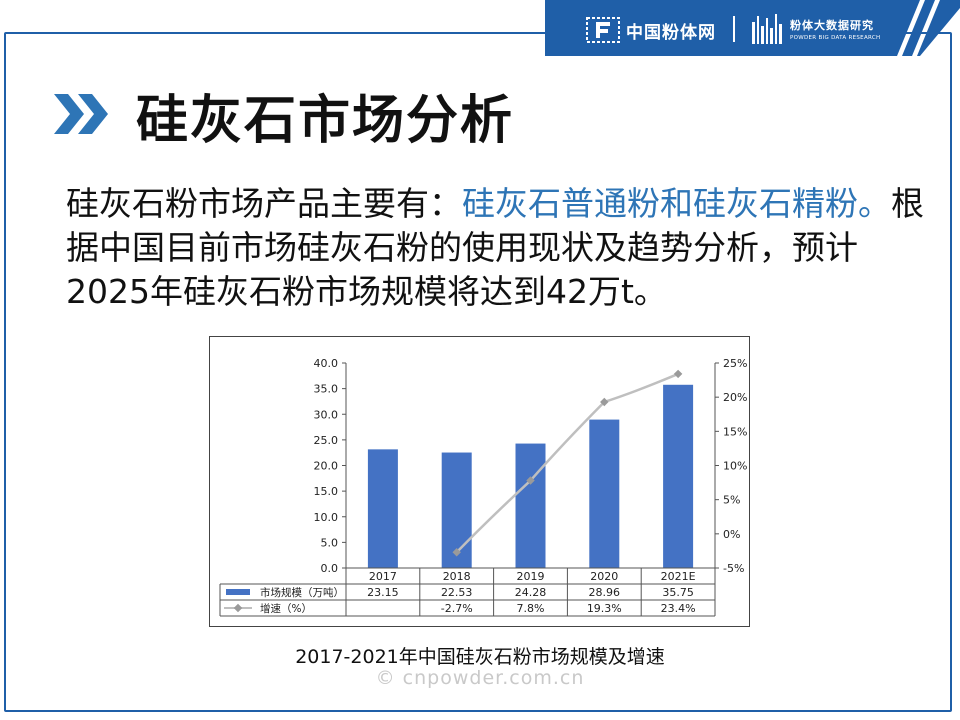 The width and height of the screenshot is (960, 720). I want to click on legend-line-marker, so click(238, 608).